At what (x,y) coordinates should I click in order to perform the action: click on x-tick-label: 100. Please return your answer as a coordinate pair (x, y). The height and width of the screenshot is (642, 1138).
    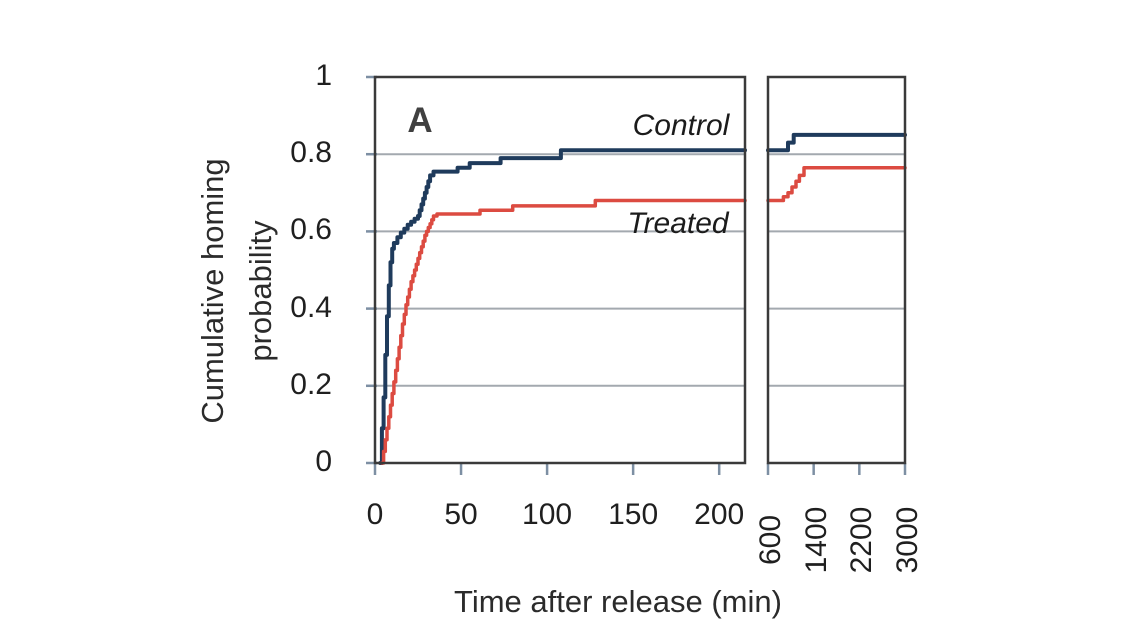
    Looking at the image, I should click on (547, 514).